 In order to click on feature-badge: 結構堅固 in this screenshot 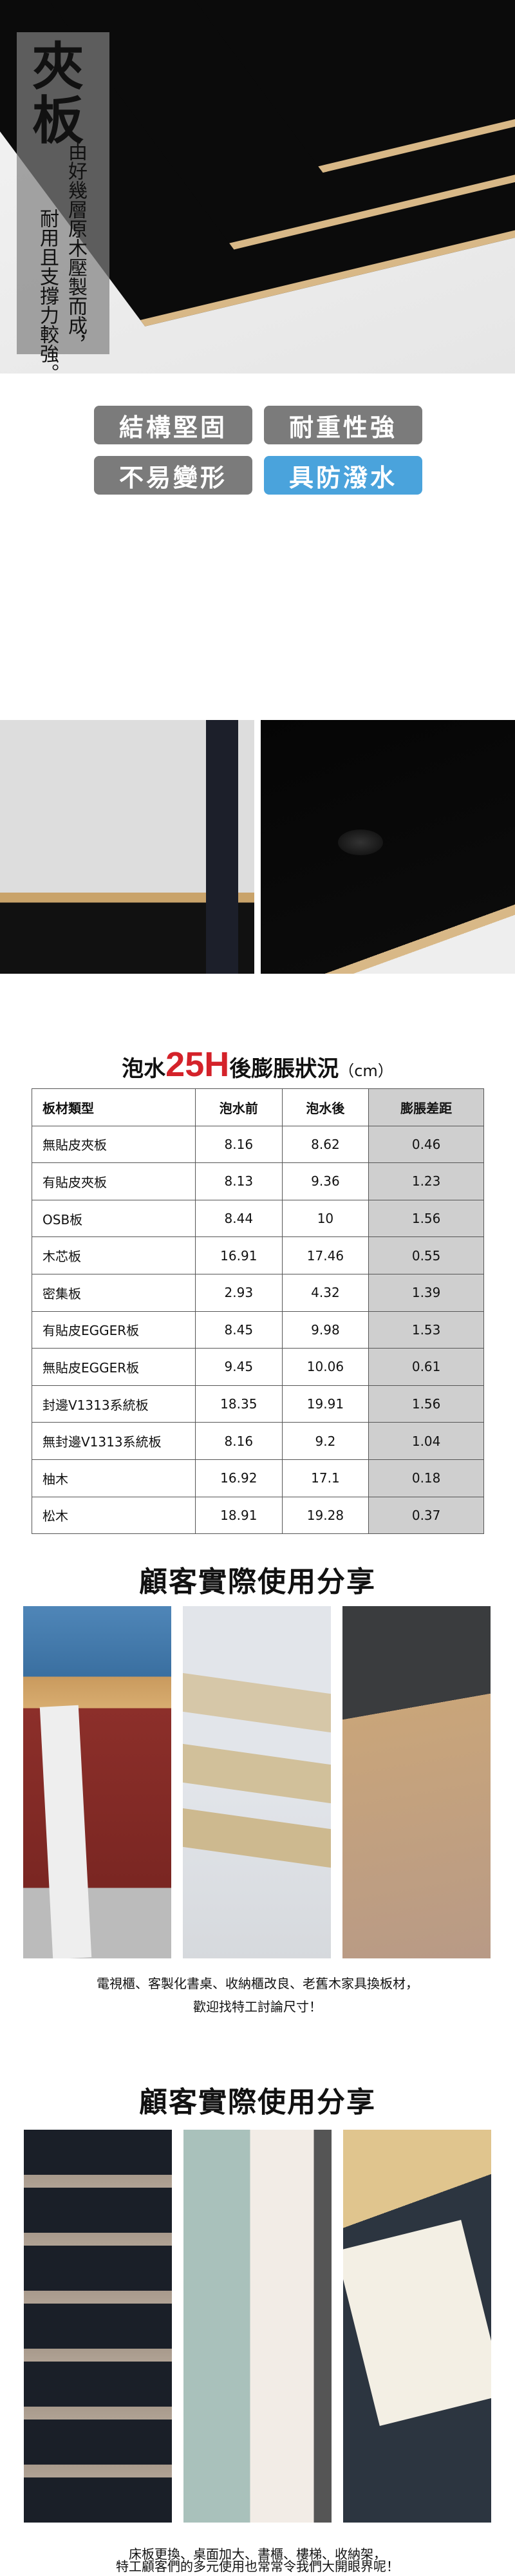, I will do `click(173, 425)`.